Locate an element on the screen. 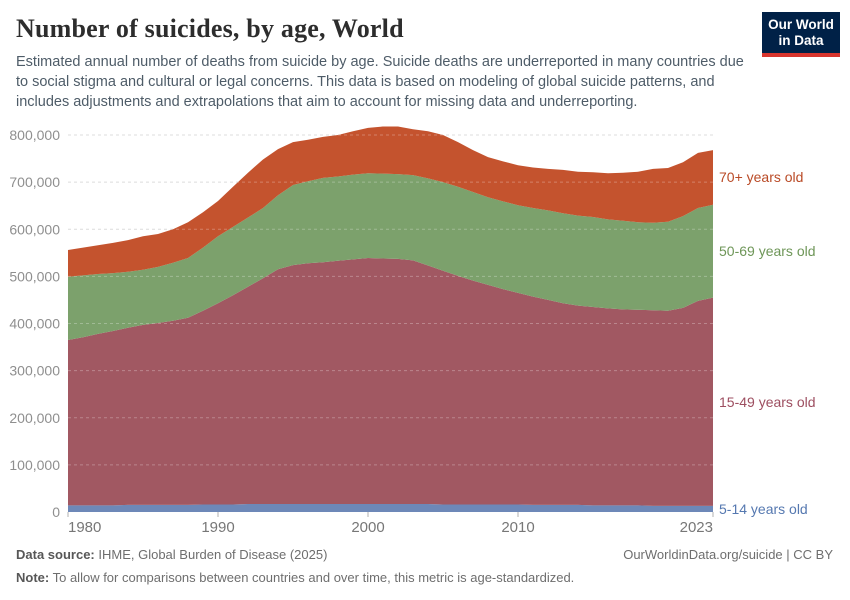  owid-url-link: OurWorldinData.org/suicide | CC BY is located at coordinates (728, 554).